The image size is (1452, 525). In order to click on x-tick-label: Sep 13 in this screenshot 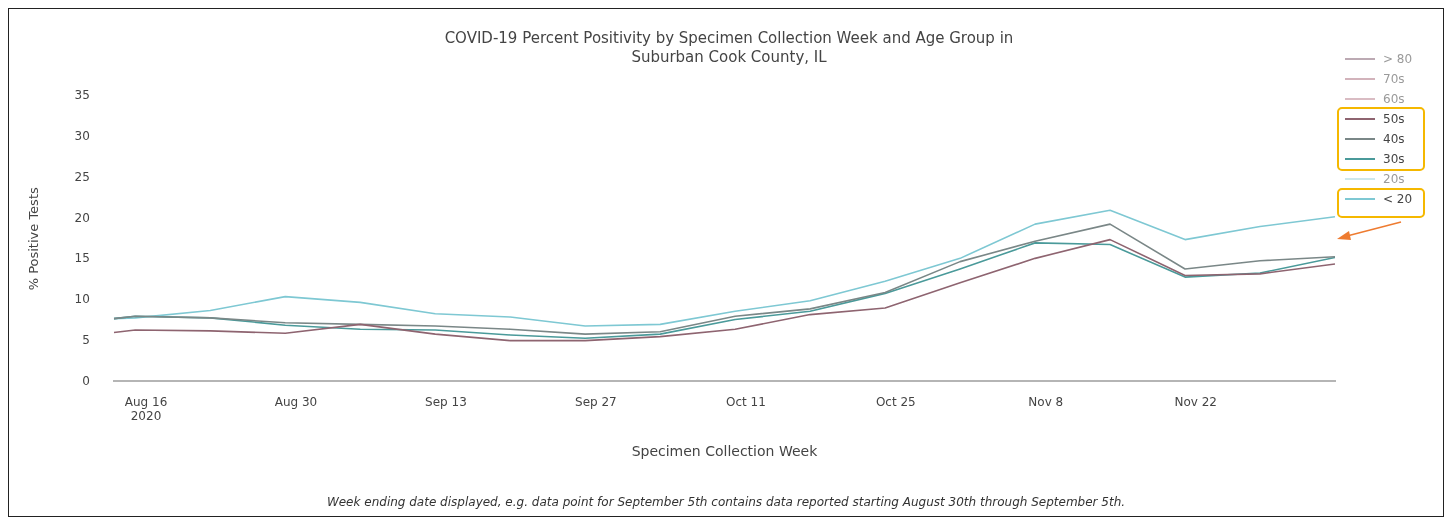, I will do `click(446, 401)`.